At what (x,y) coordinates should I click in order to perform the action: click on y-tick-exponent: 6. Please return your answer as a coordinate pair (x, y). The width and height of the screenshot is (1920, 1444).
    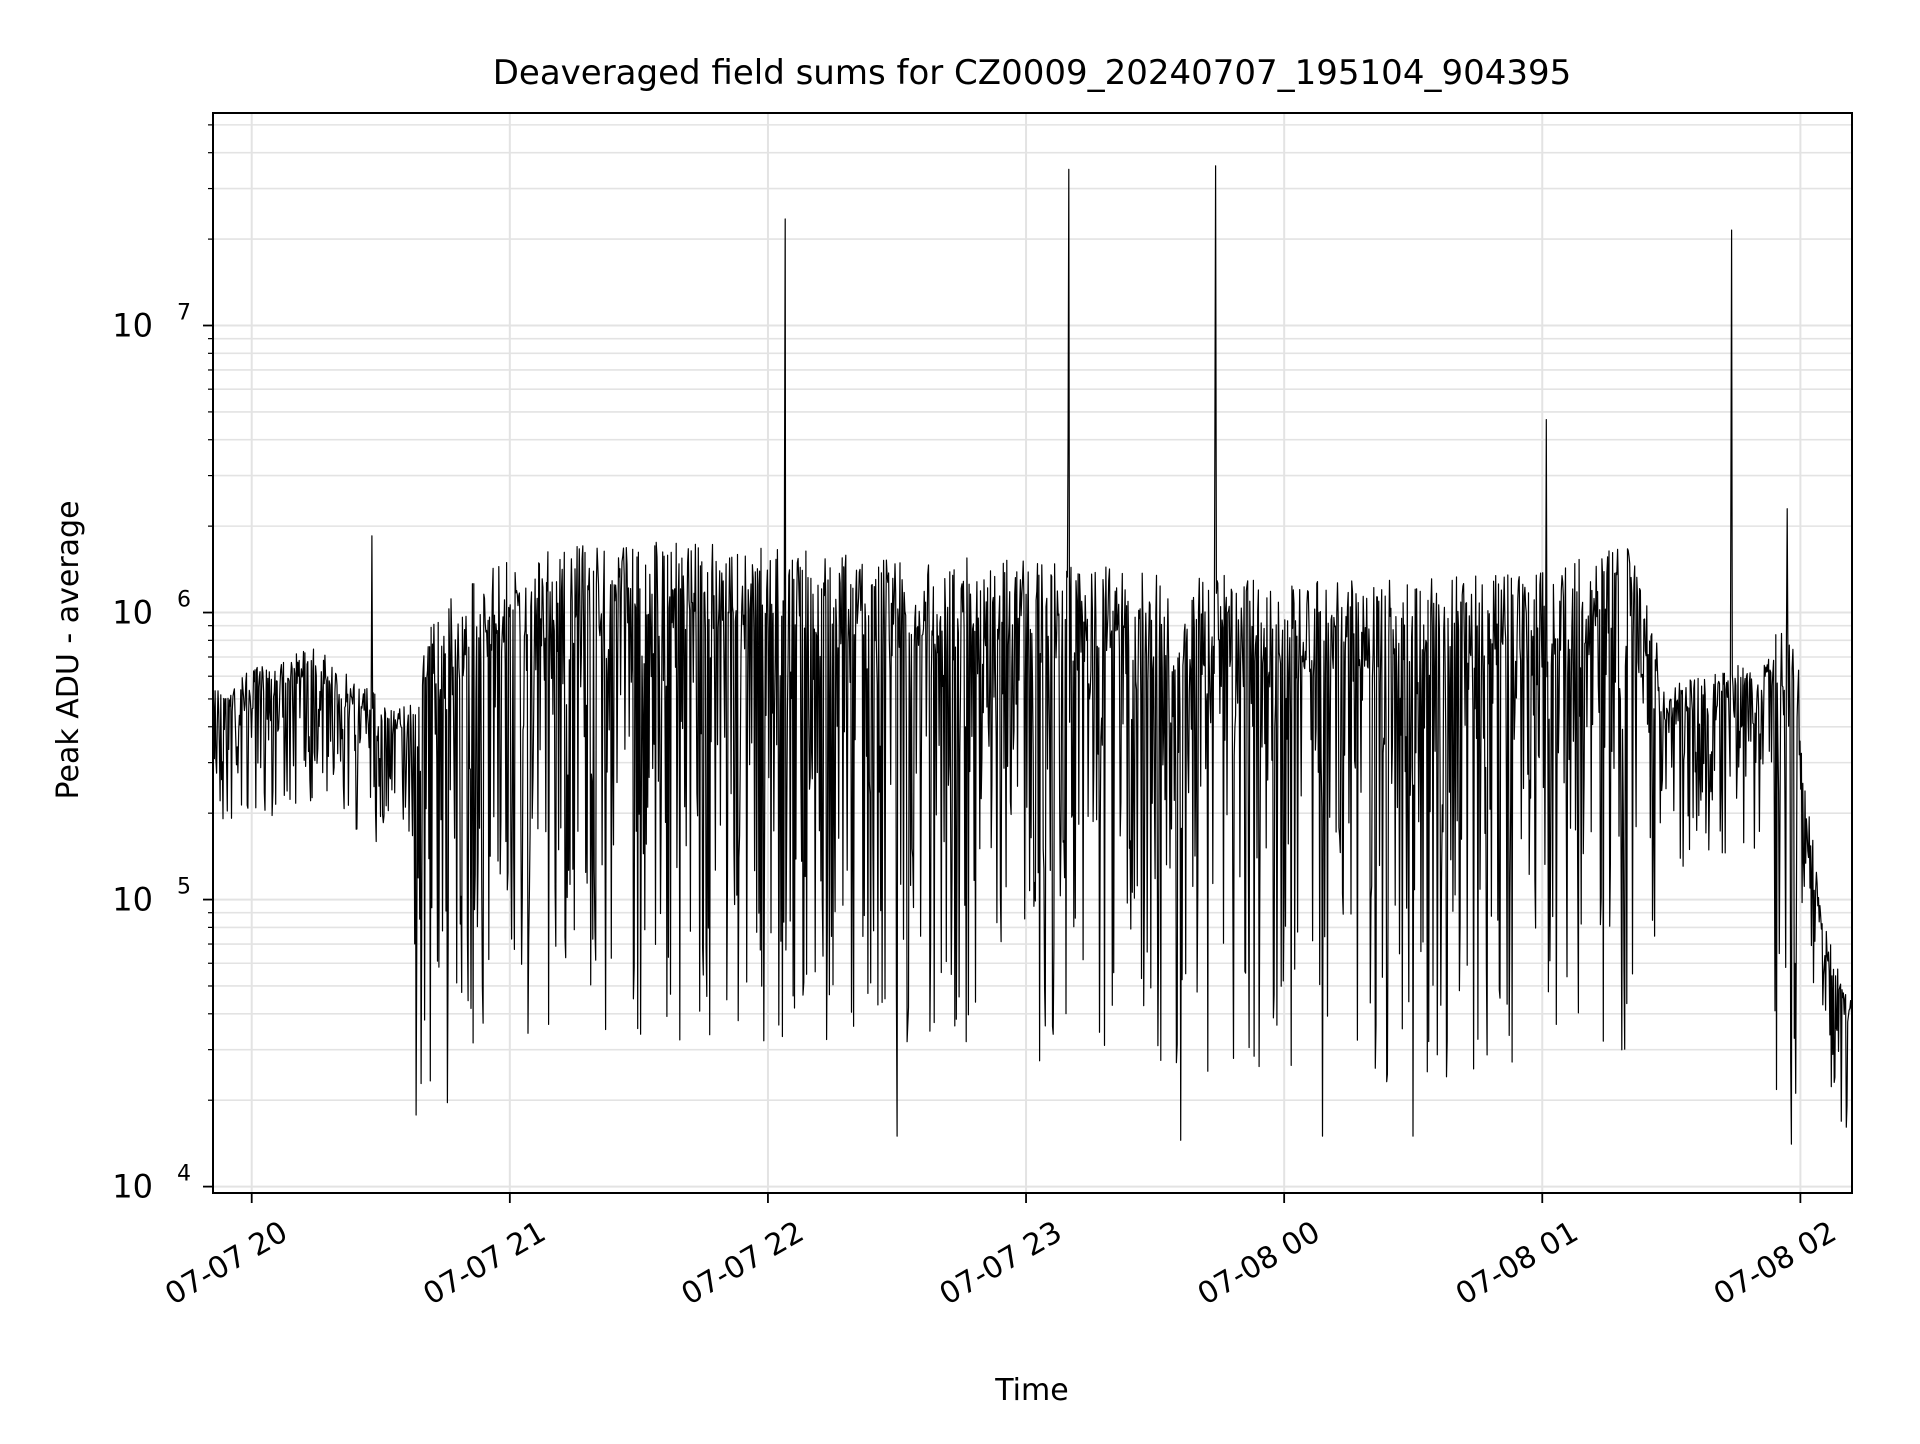
    Looking at the image, I should click on (184, 600).